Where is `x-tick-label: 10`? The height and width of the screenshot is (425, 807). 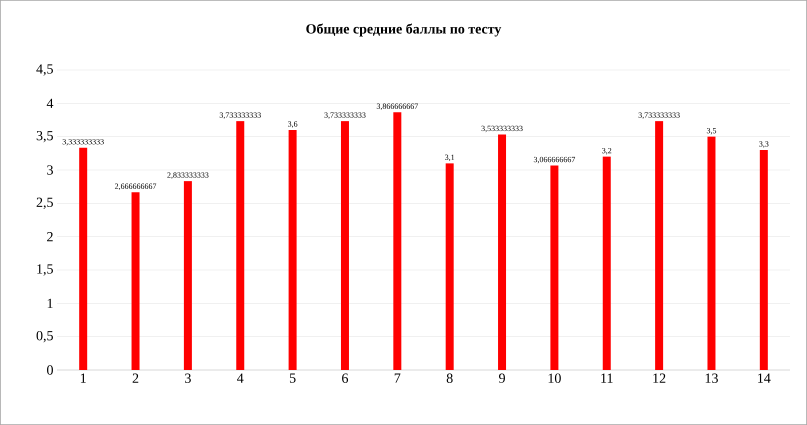 x-tick-label: 10 is located at coordinates (554, 378).